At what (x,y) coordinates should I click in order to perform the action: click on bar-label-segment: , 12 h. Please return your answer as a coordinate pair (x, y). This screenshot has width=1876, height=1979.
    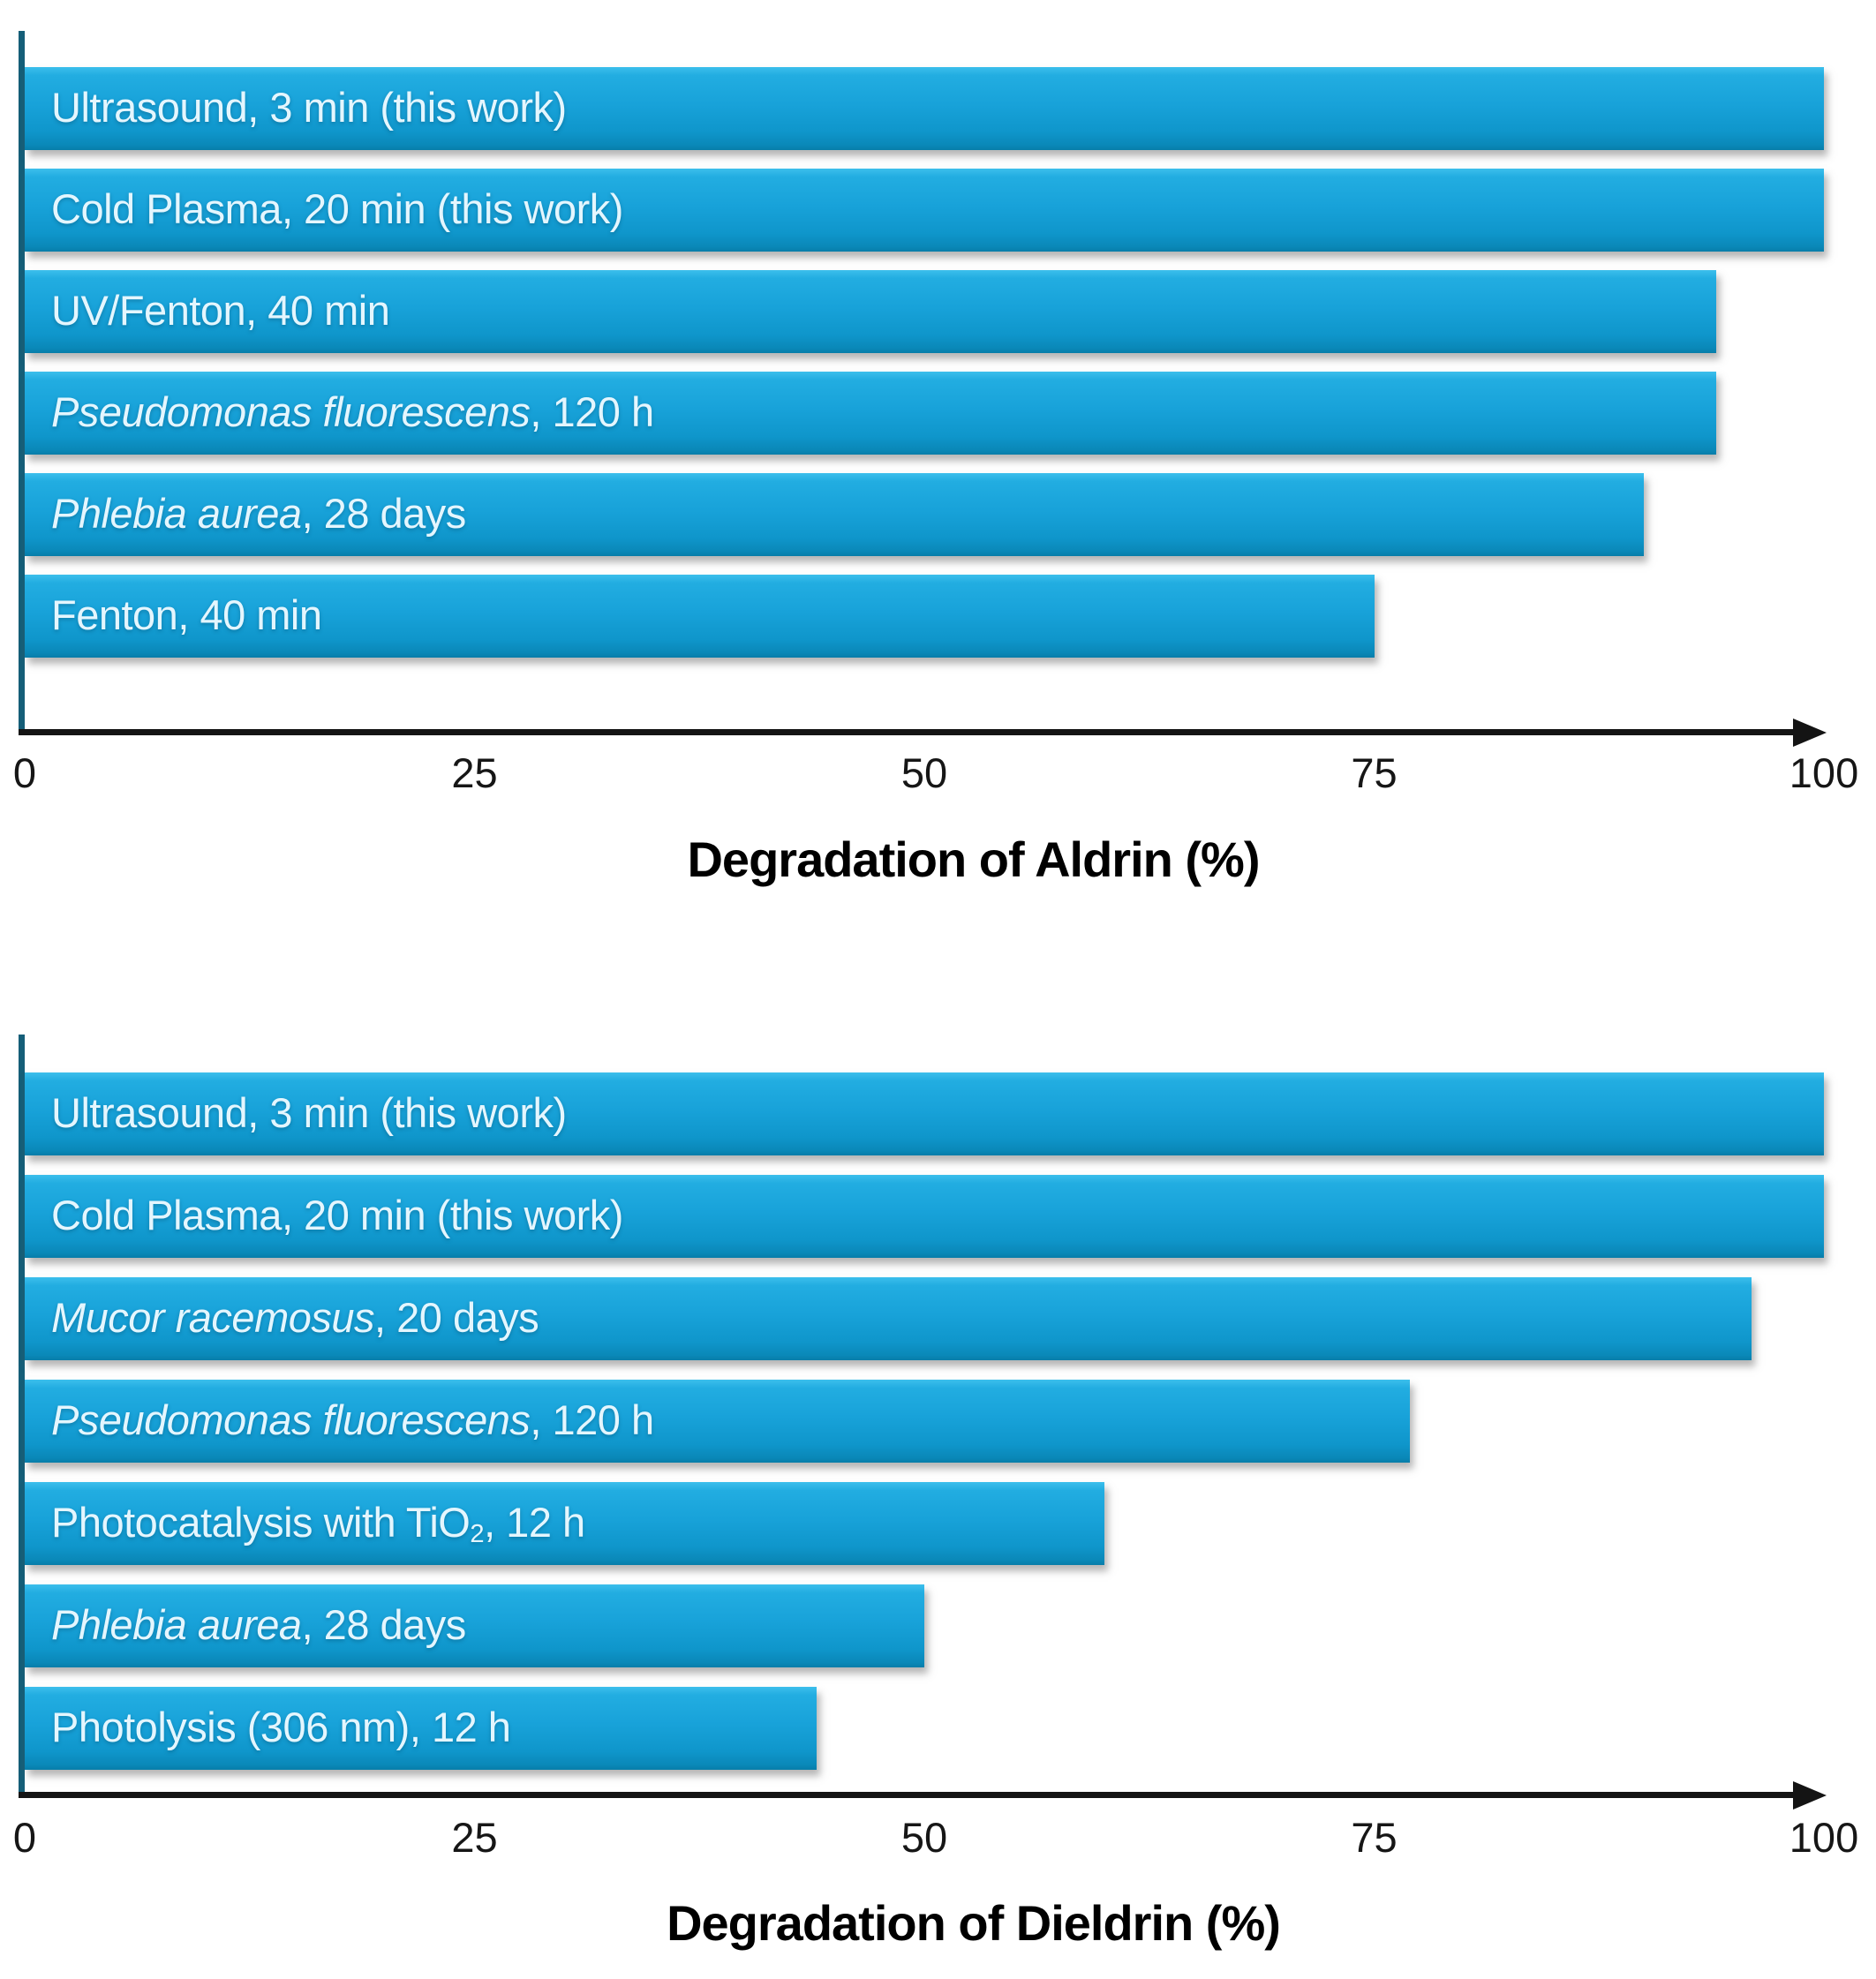
    Looking at the image, I should click on (534, 1522).